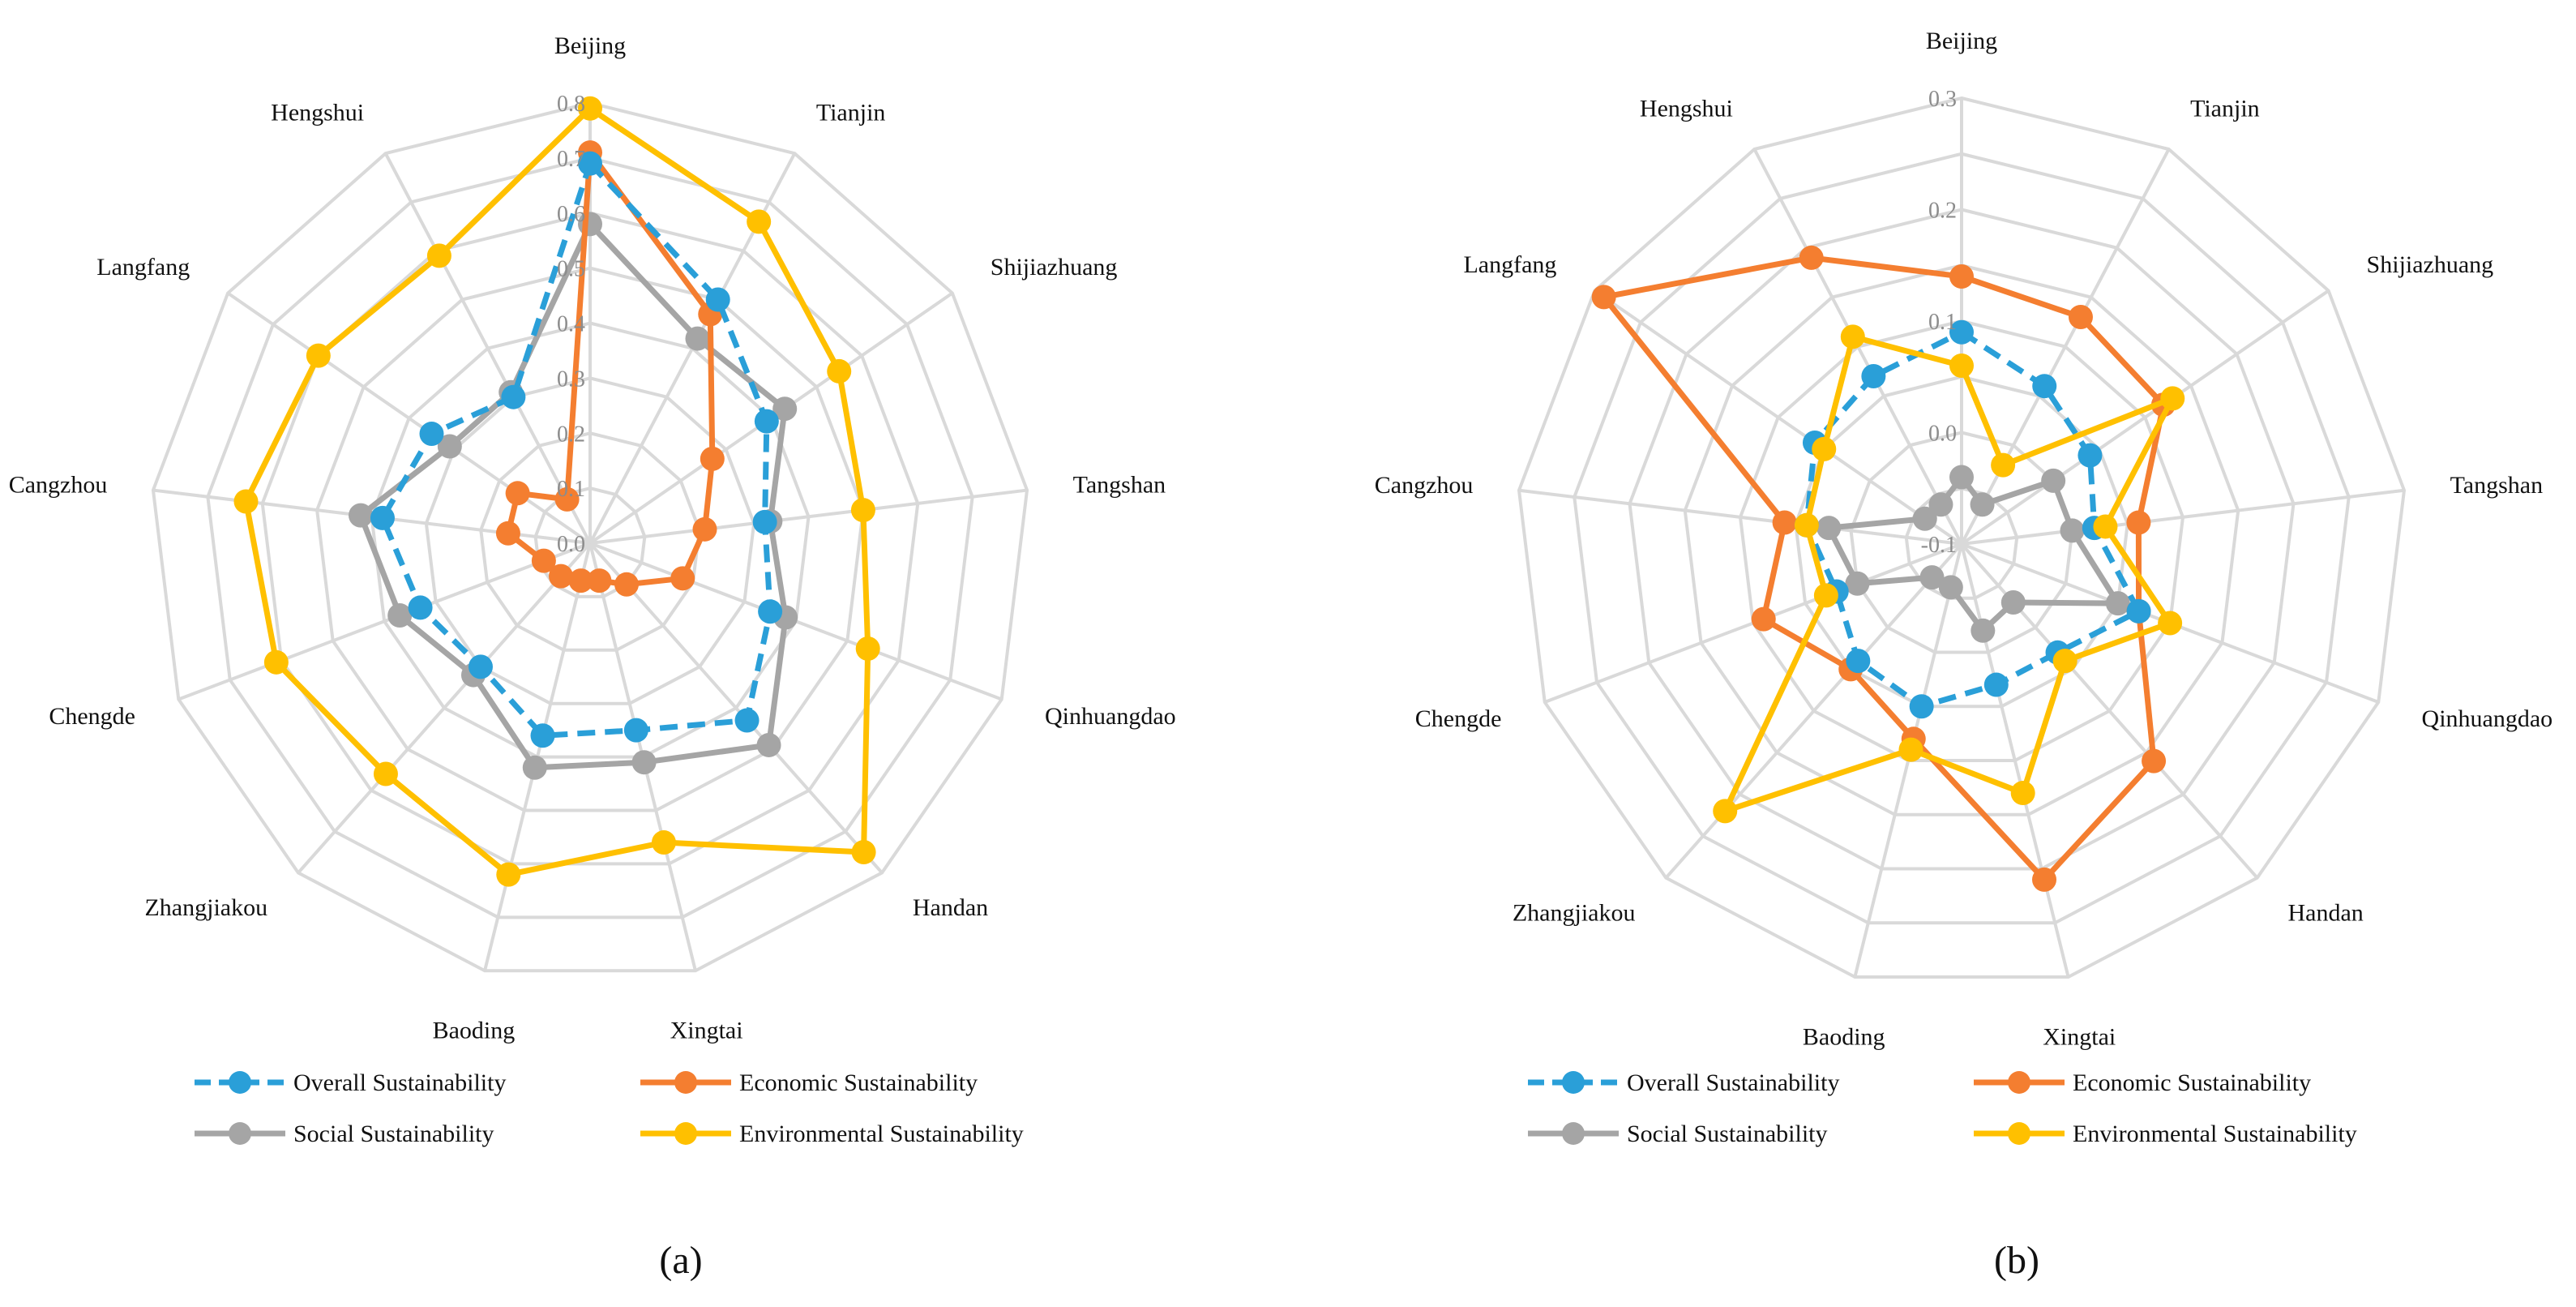  Describe the element at coordinates (317, 113) in the screenshot. I see `category-label: Hengshui` at that location.